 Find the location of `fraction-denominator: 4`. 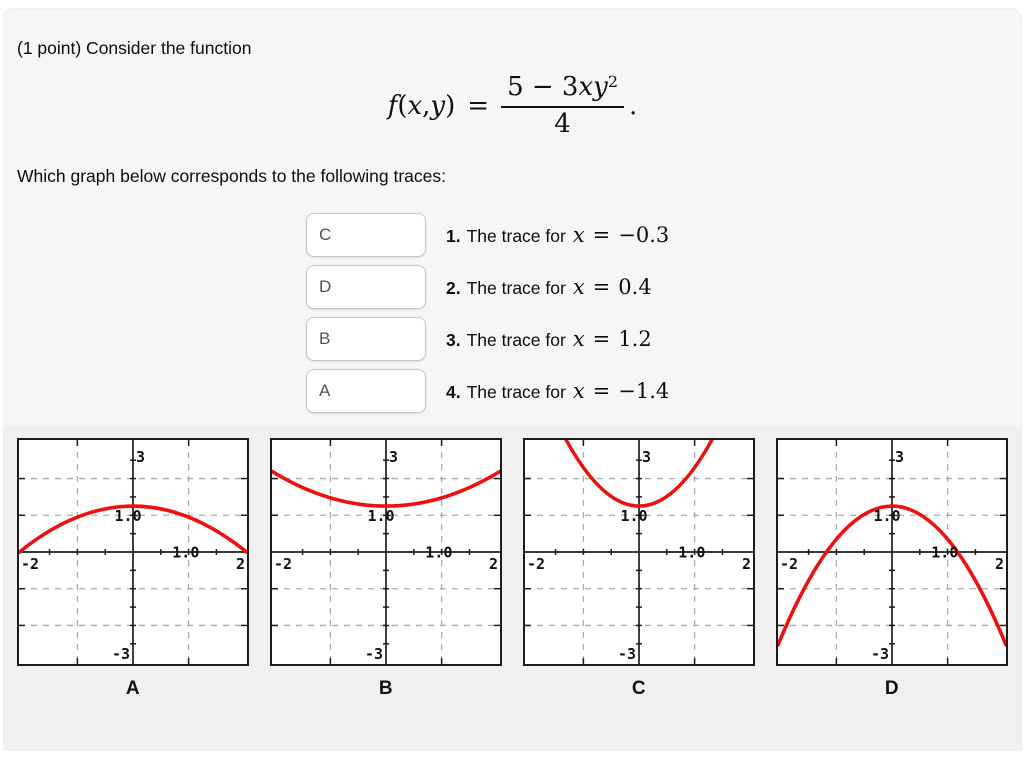

fraction-denominator: 4 is located at coordinates (562, 123).